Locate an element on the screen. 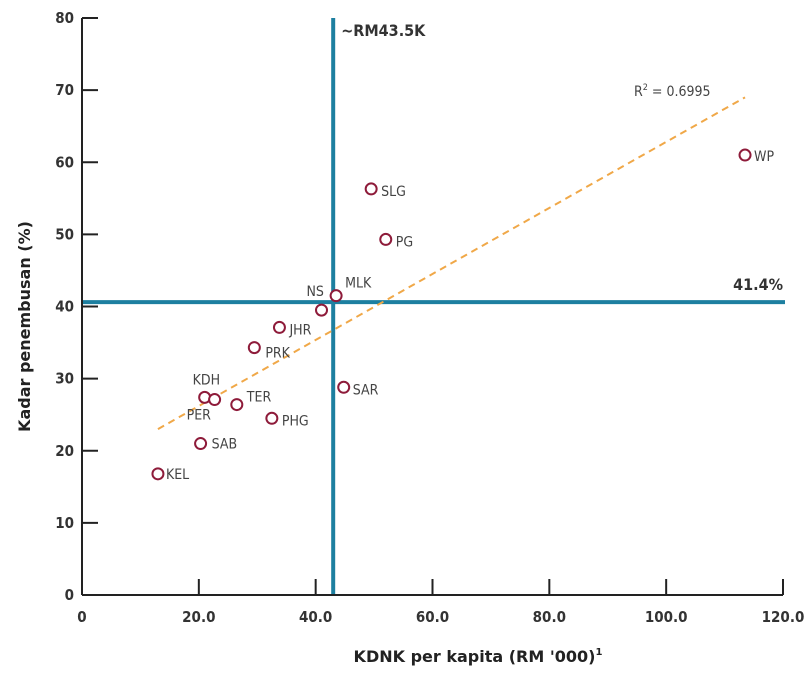  y-tick-label: 10 is located at coordinates (64, 523).